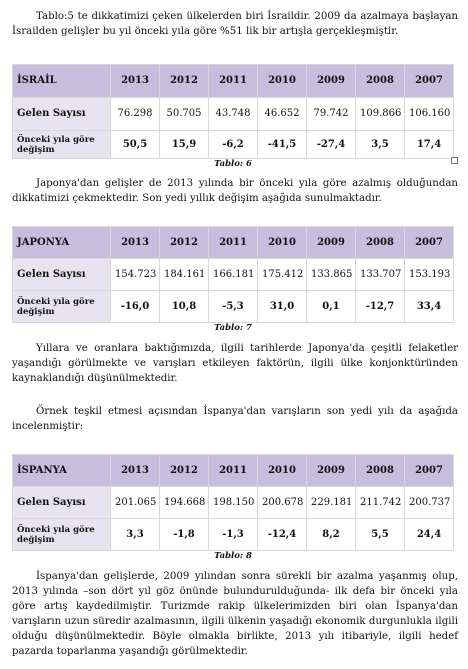 This screenshot has width=468, height=669. What do you see at coordinates (135, 144) in the screenshot?
I see `value-cell: 50,5` at bounding box center [135, 144].